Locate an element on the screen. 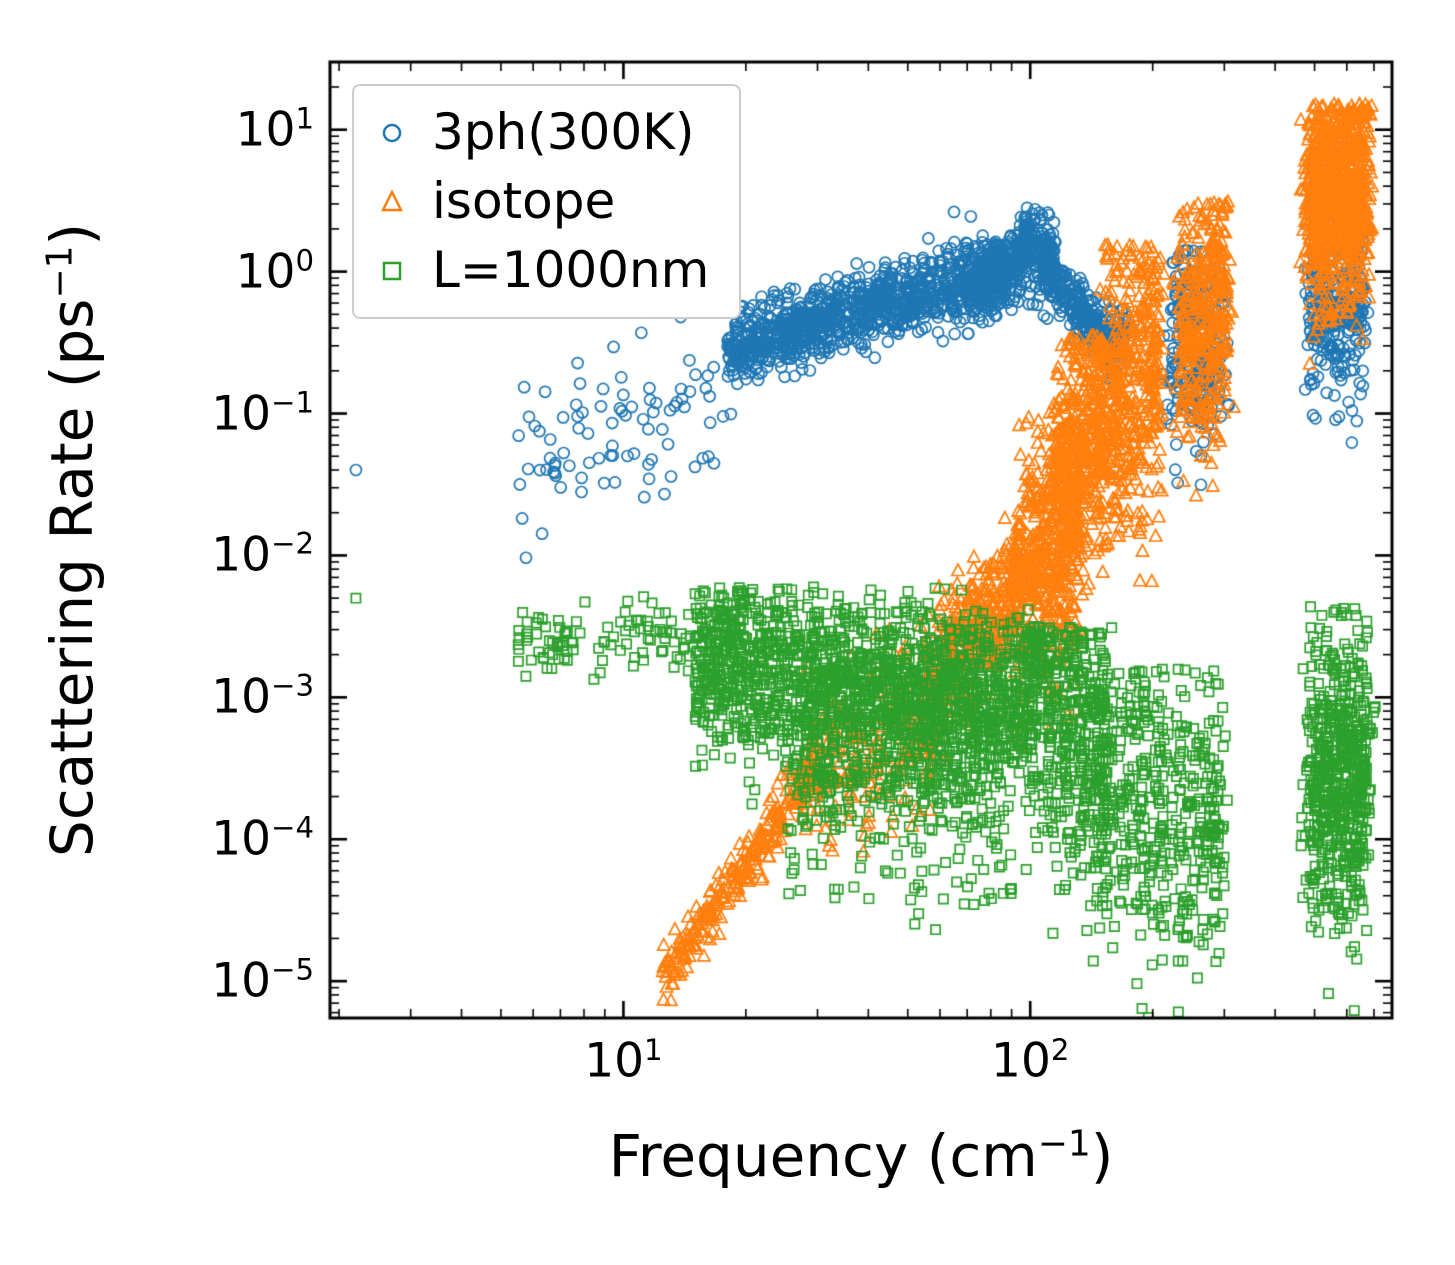 This screenshot has width=1455, height=1265. x-axis-label: Frequency (cm−1) is located at coordinates (861, 1156).